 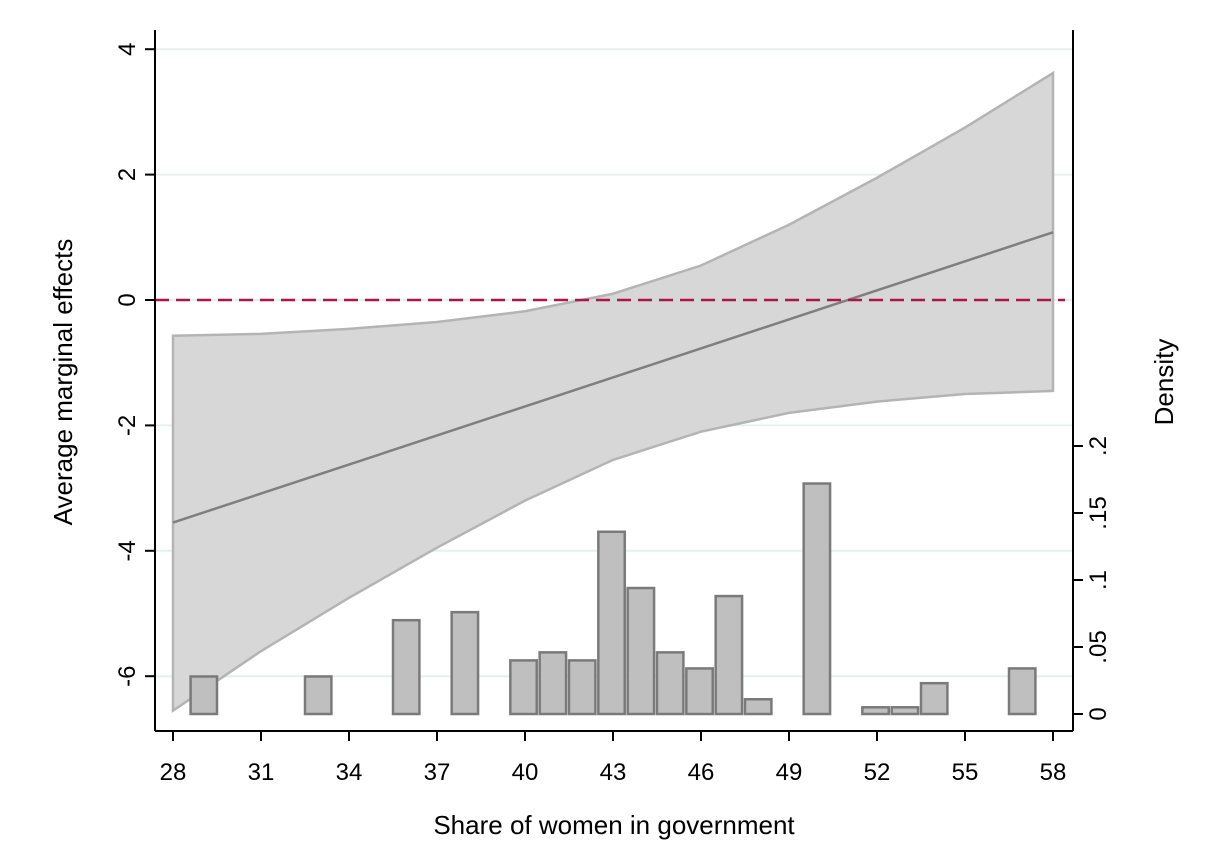 What do you see at coordinates (261, 772) in the screenshot?
I see `x-tick-label: 31` at bounding box center [261, 772].